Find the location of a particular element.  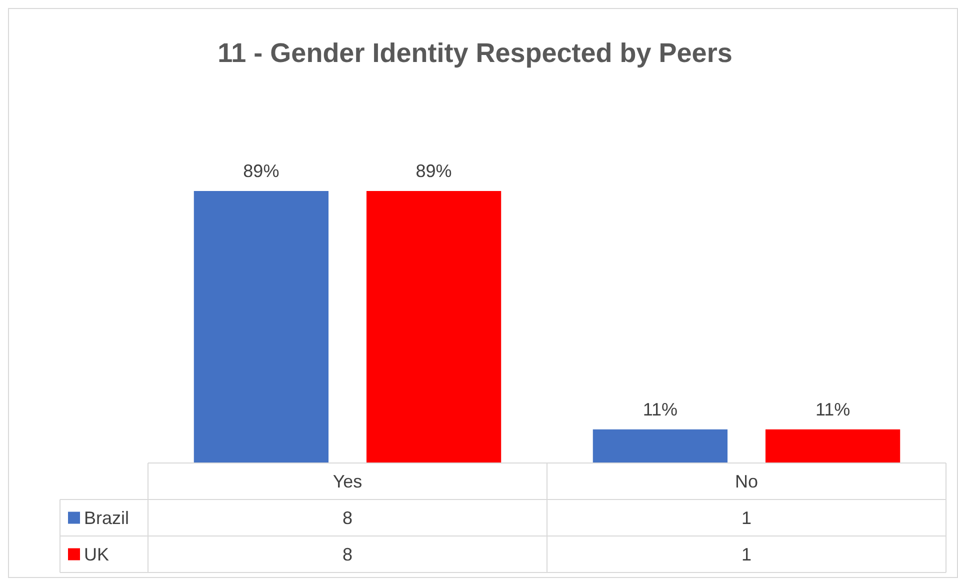

legend-label: Brazil is located at coordinates (107, 518).